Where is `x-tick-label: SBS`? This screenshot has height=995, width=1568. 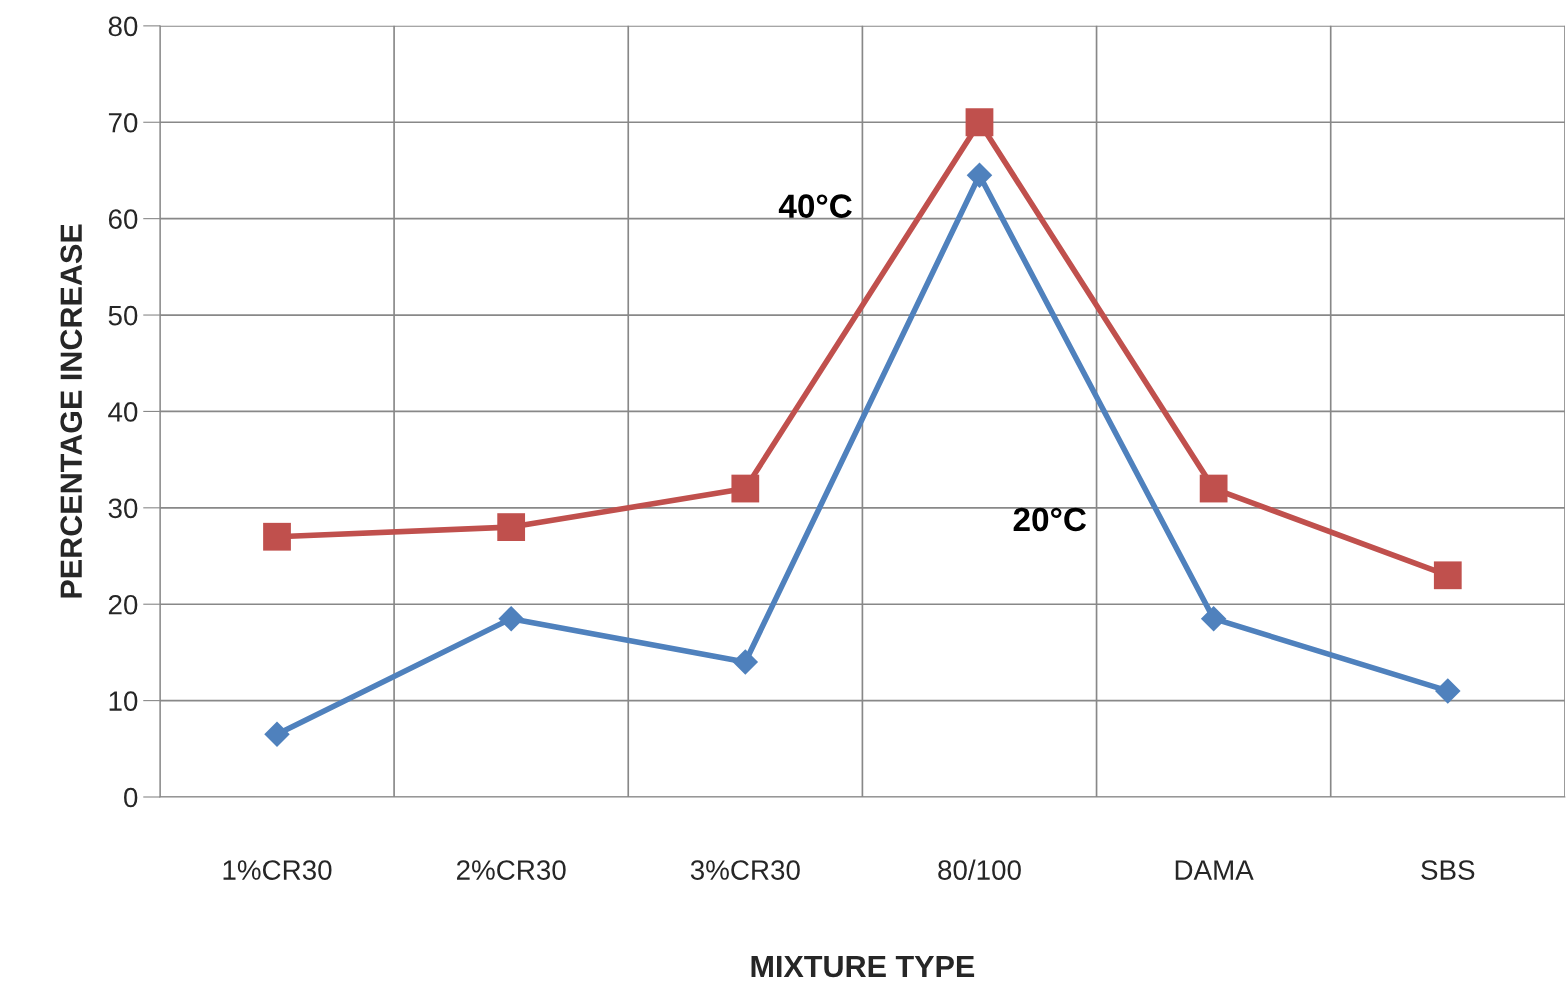 x-tick-label: SBS is located at coordinates (1448, 870).